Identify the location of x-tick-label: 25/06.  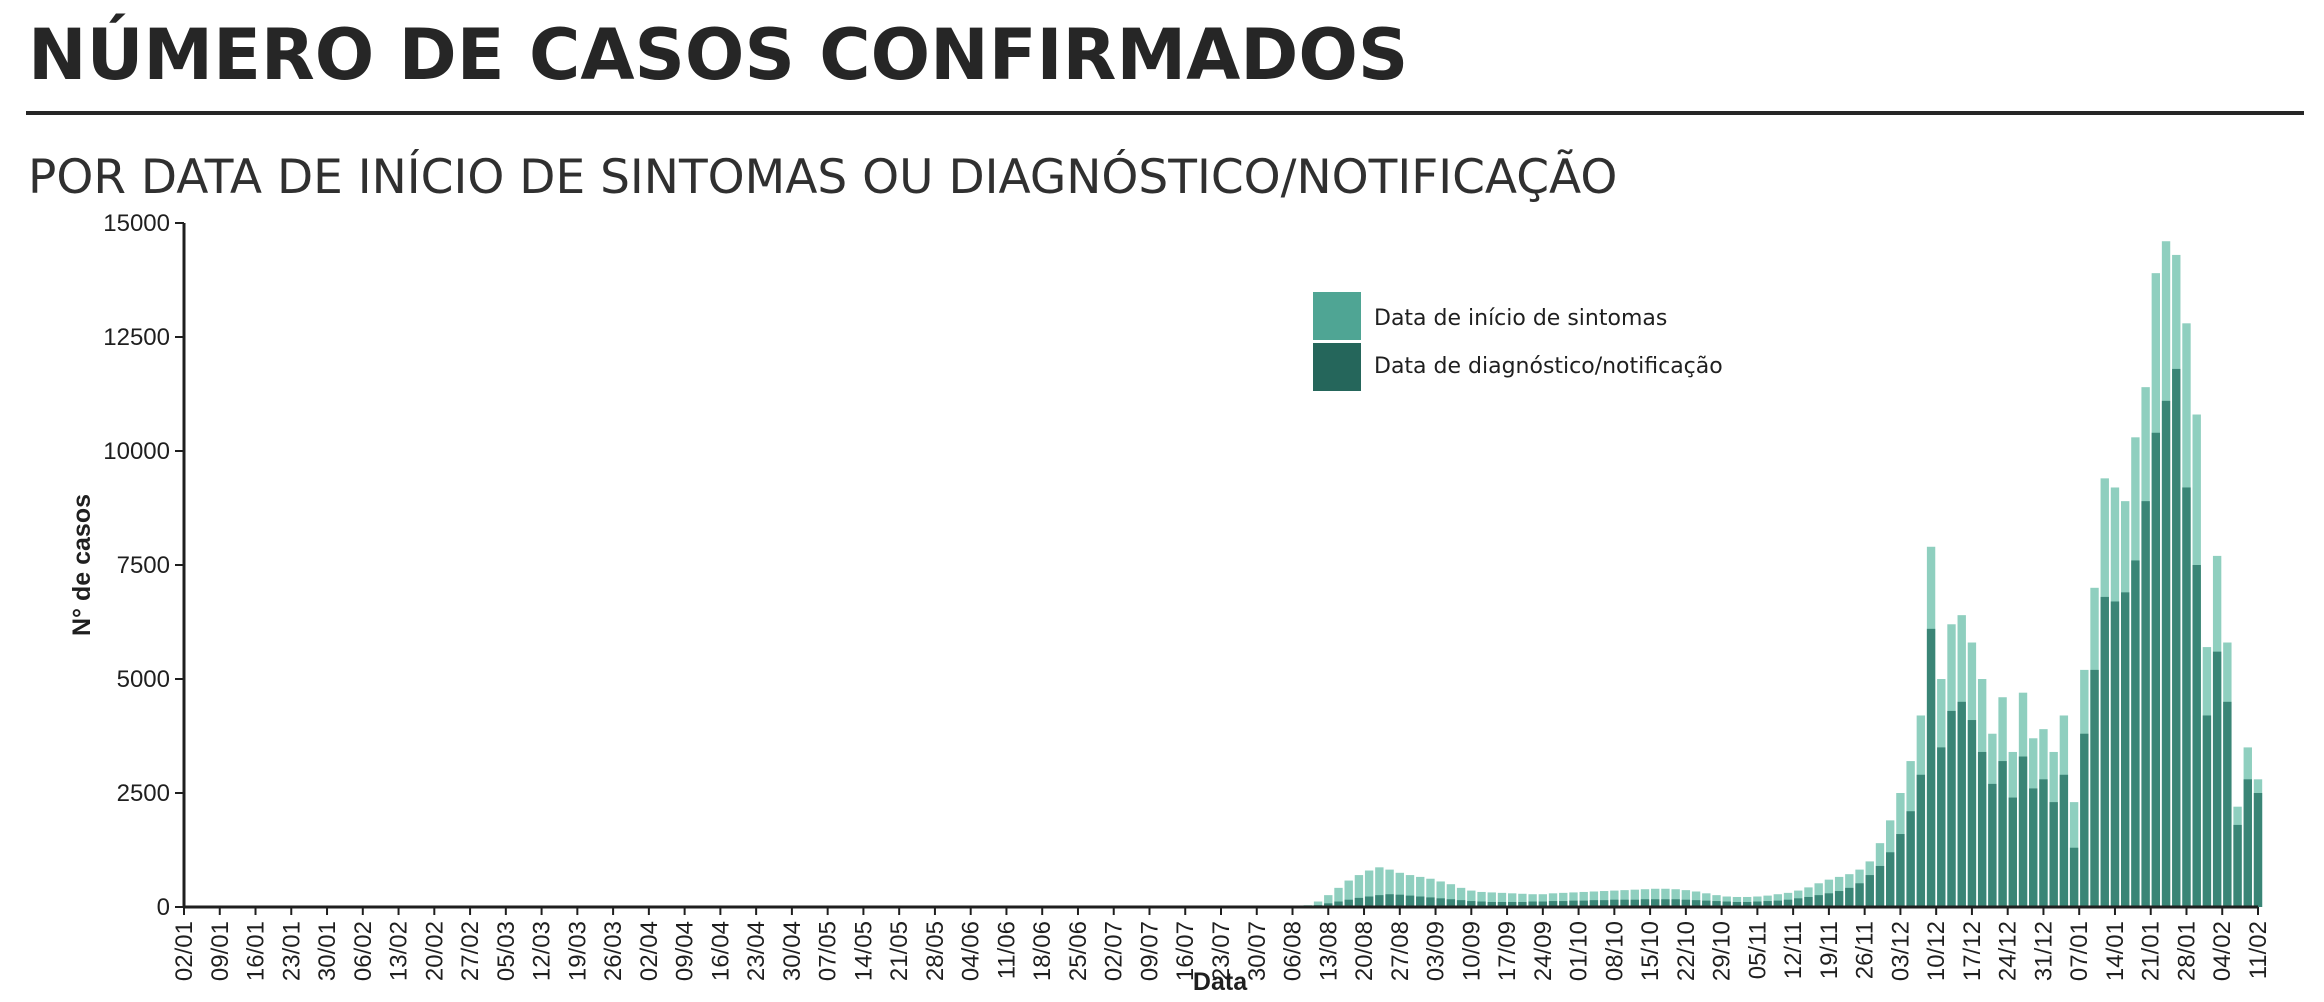
(1078, 951).